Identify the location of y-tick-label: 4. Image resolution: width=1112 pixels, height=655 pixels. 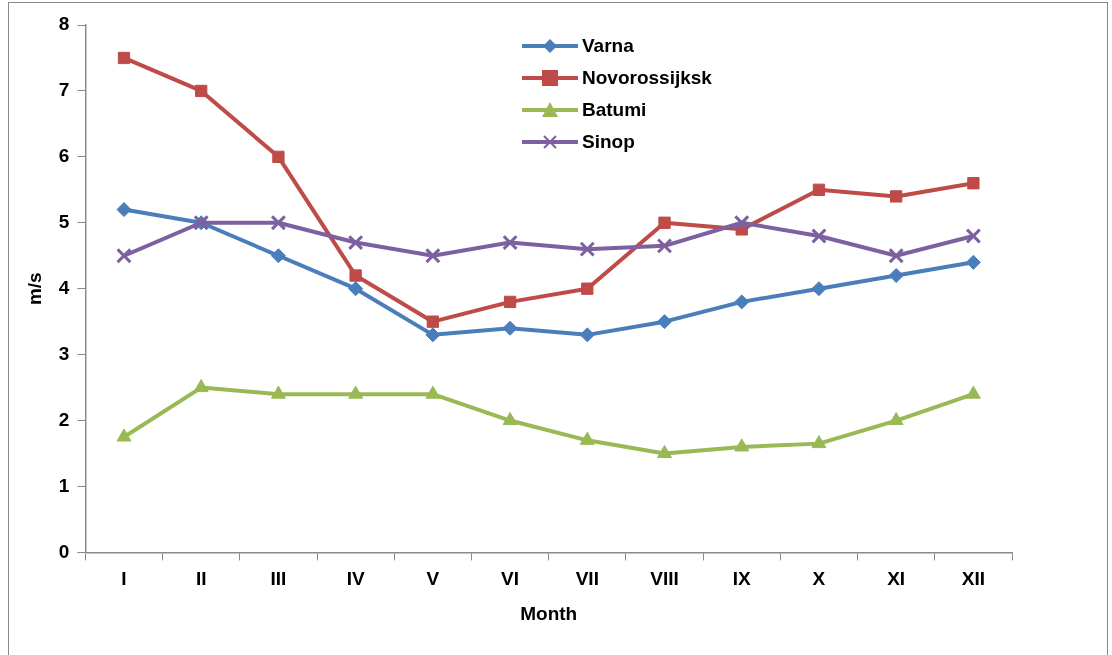
(64, 287).